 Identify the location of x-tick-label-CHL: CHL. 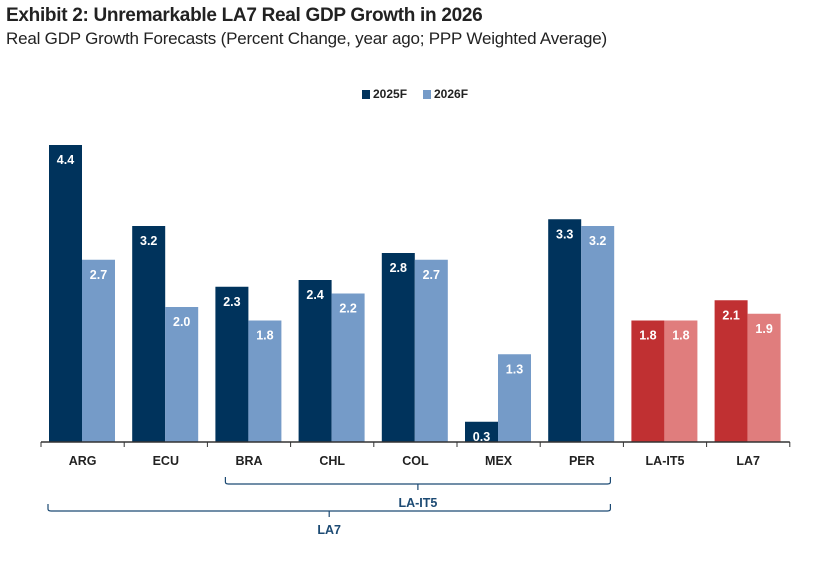
(332, 461).